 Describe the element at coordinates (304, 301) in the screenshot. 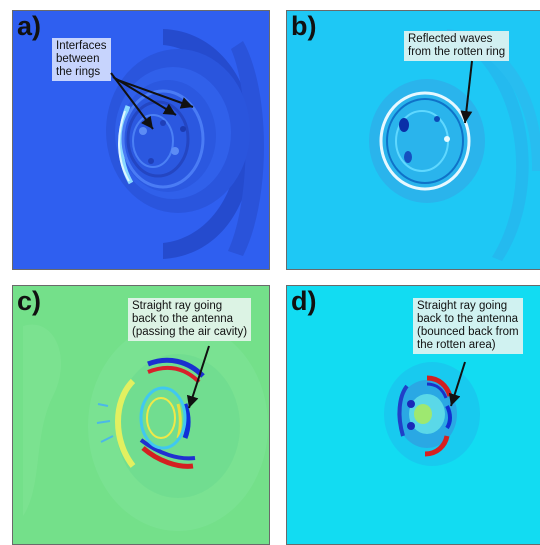

I see `panel-d-label: d)` at that location.